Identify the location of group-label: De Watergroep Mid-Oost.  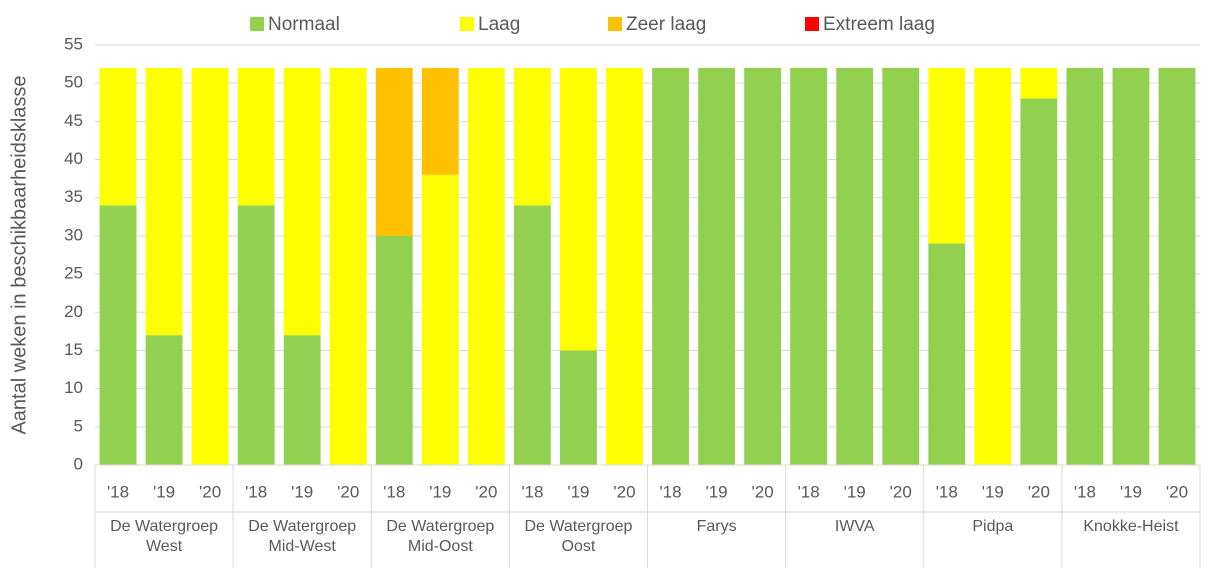
(440, 536).